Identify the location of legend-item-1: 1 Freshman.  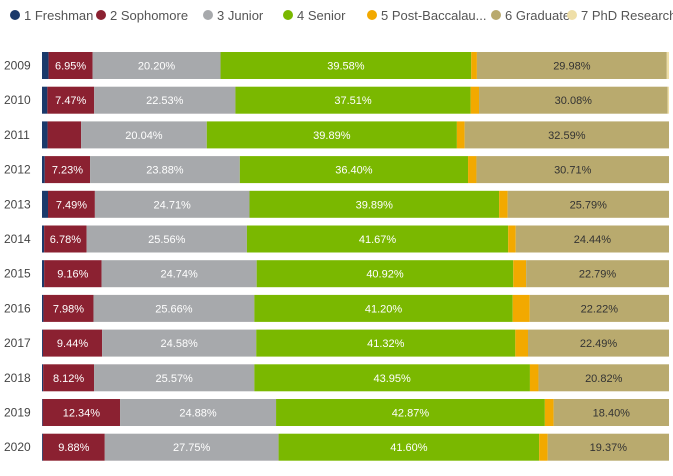
(51, 15).